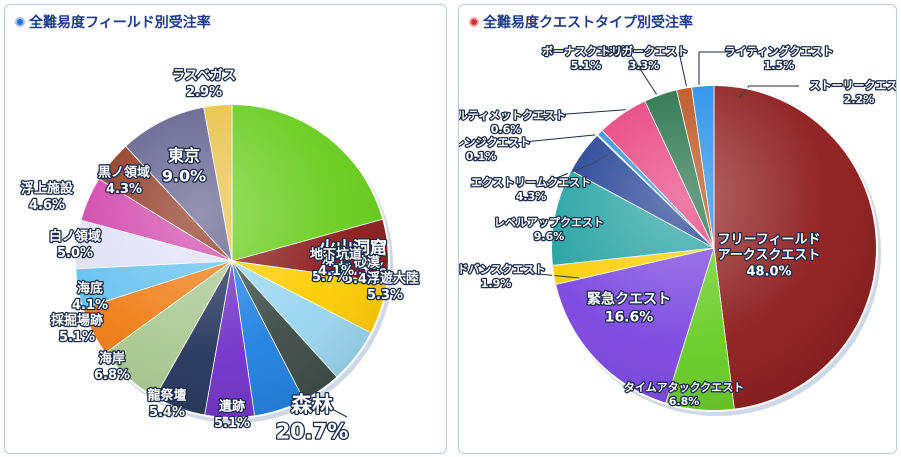 This screenshot has width=901, height=457. What do you see at coordinates (112, 358) in the screenshot?
I see `slice-label: 海岸` at bounding box center [112, 358].